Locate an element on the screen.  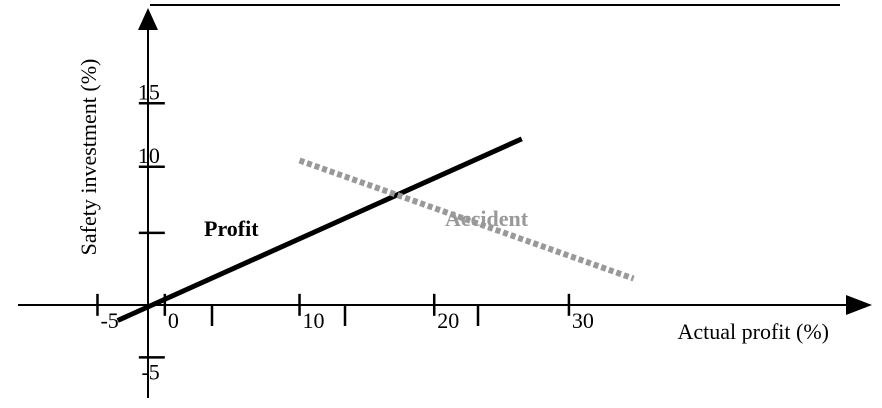
x-tick-label: 10 is located at coordinates (314, 320).